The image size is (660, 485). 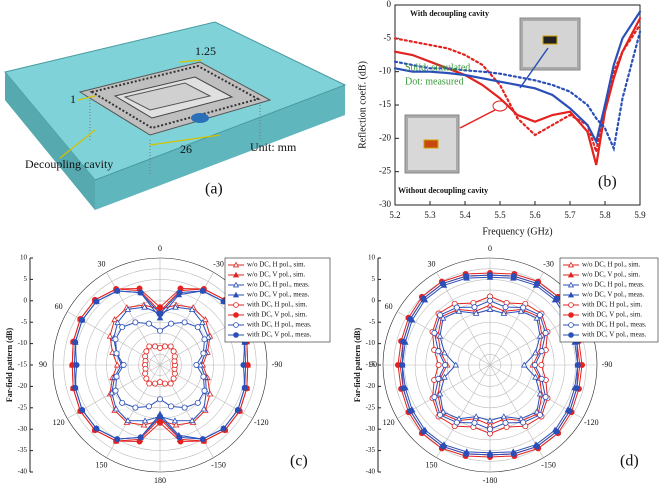 I want to click on angle-label: 180, so click(x=160, y=480).